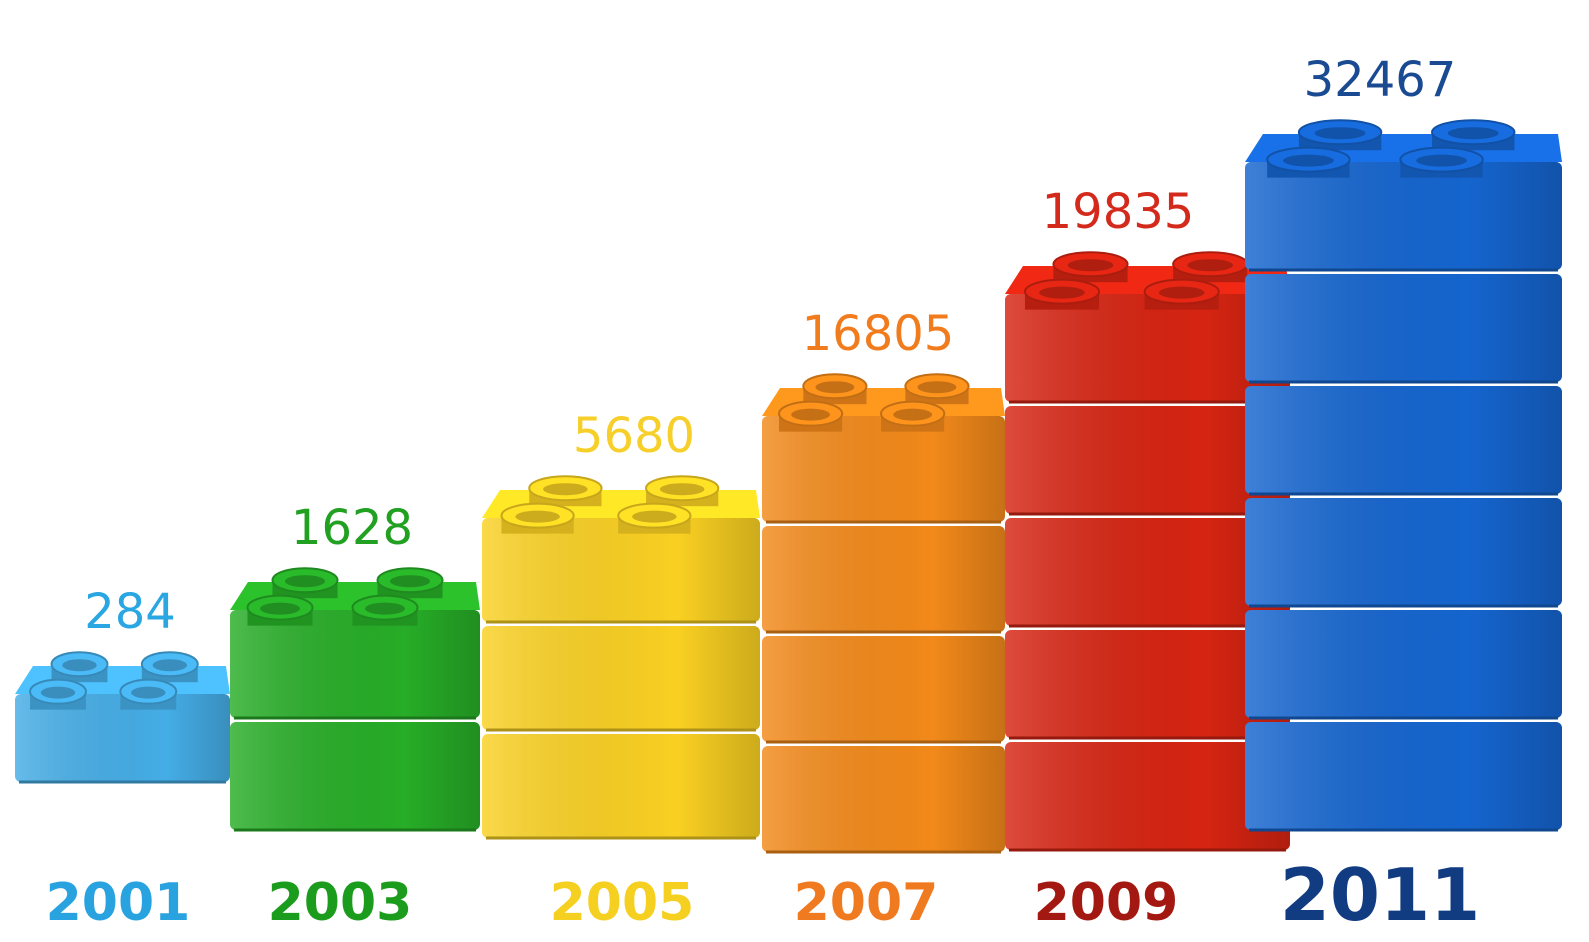 Image resolution: width=1589 pixels, height=942 pixels. Describe the element at coordinates (622, 903) in the screenshot. I see `x-tick-label: 2005` at that location.